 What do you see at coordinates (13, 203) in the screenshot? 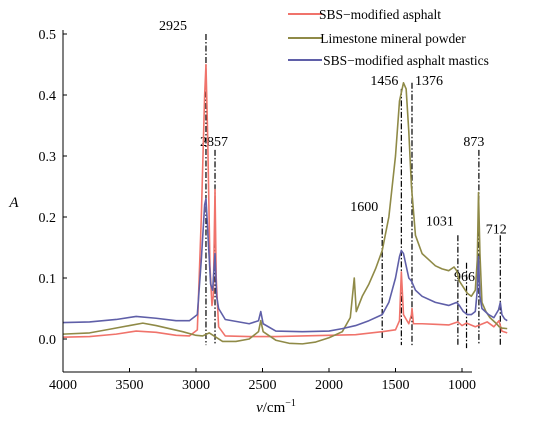
I see `y-axis-title: A` at bounding box center [13, 203].